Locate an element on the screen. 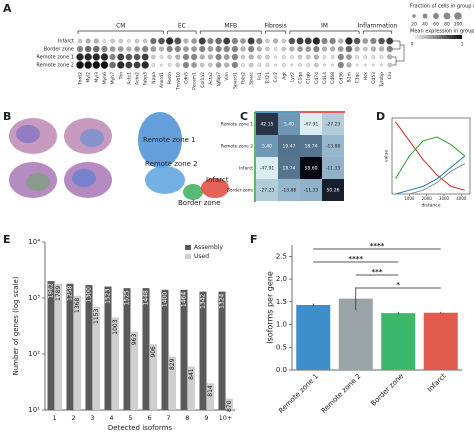 The height and width of the screenshot is (438, 474). y-tick-label: 1.0 is located at coordinates (281, 325).